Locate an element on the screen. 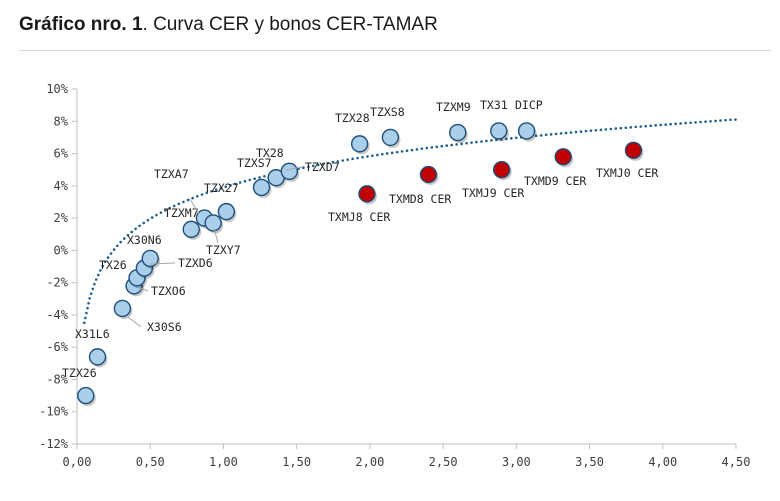 This screenshot has height=501, width=780. point-label: X31L6 is located at coordinates (92, 334).